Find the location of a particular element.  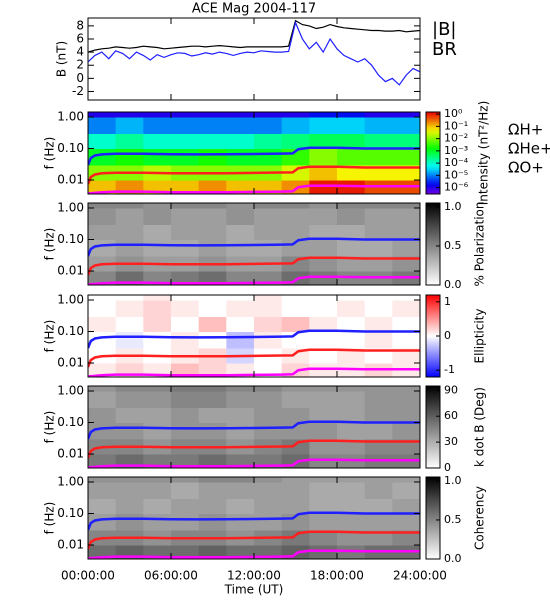

colorbar-tick-label: 30 is located at coordinates (451, 441).